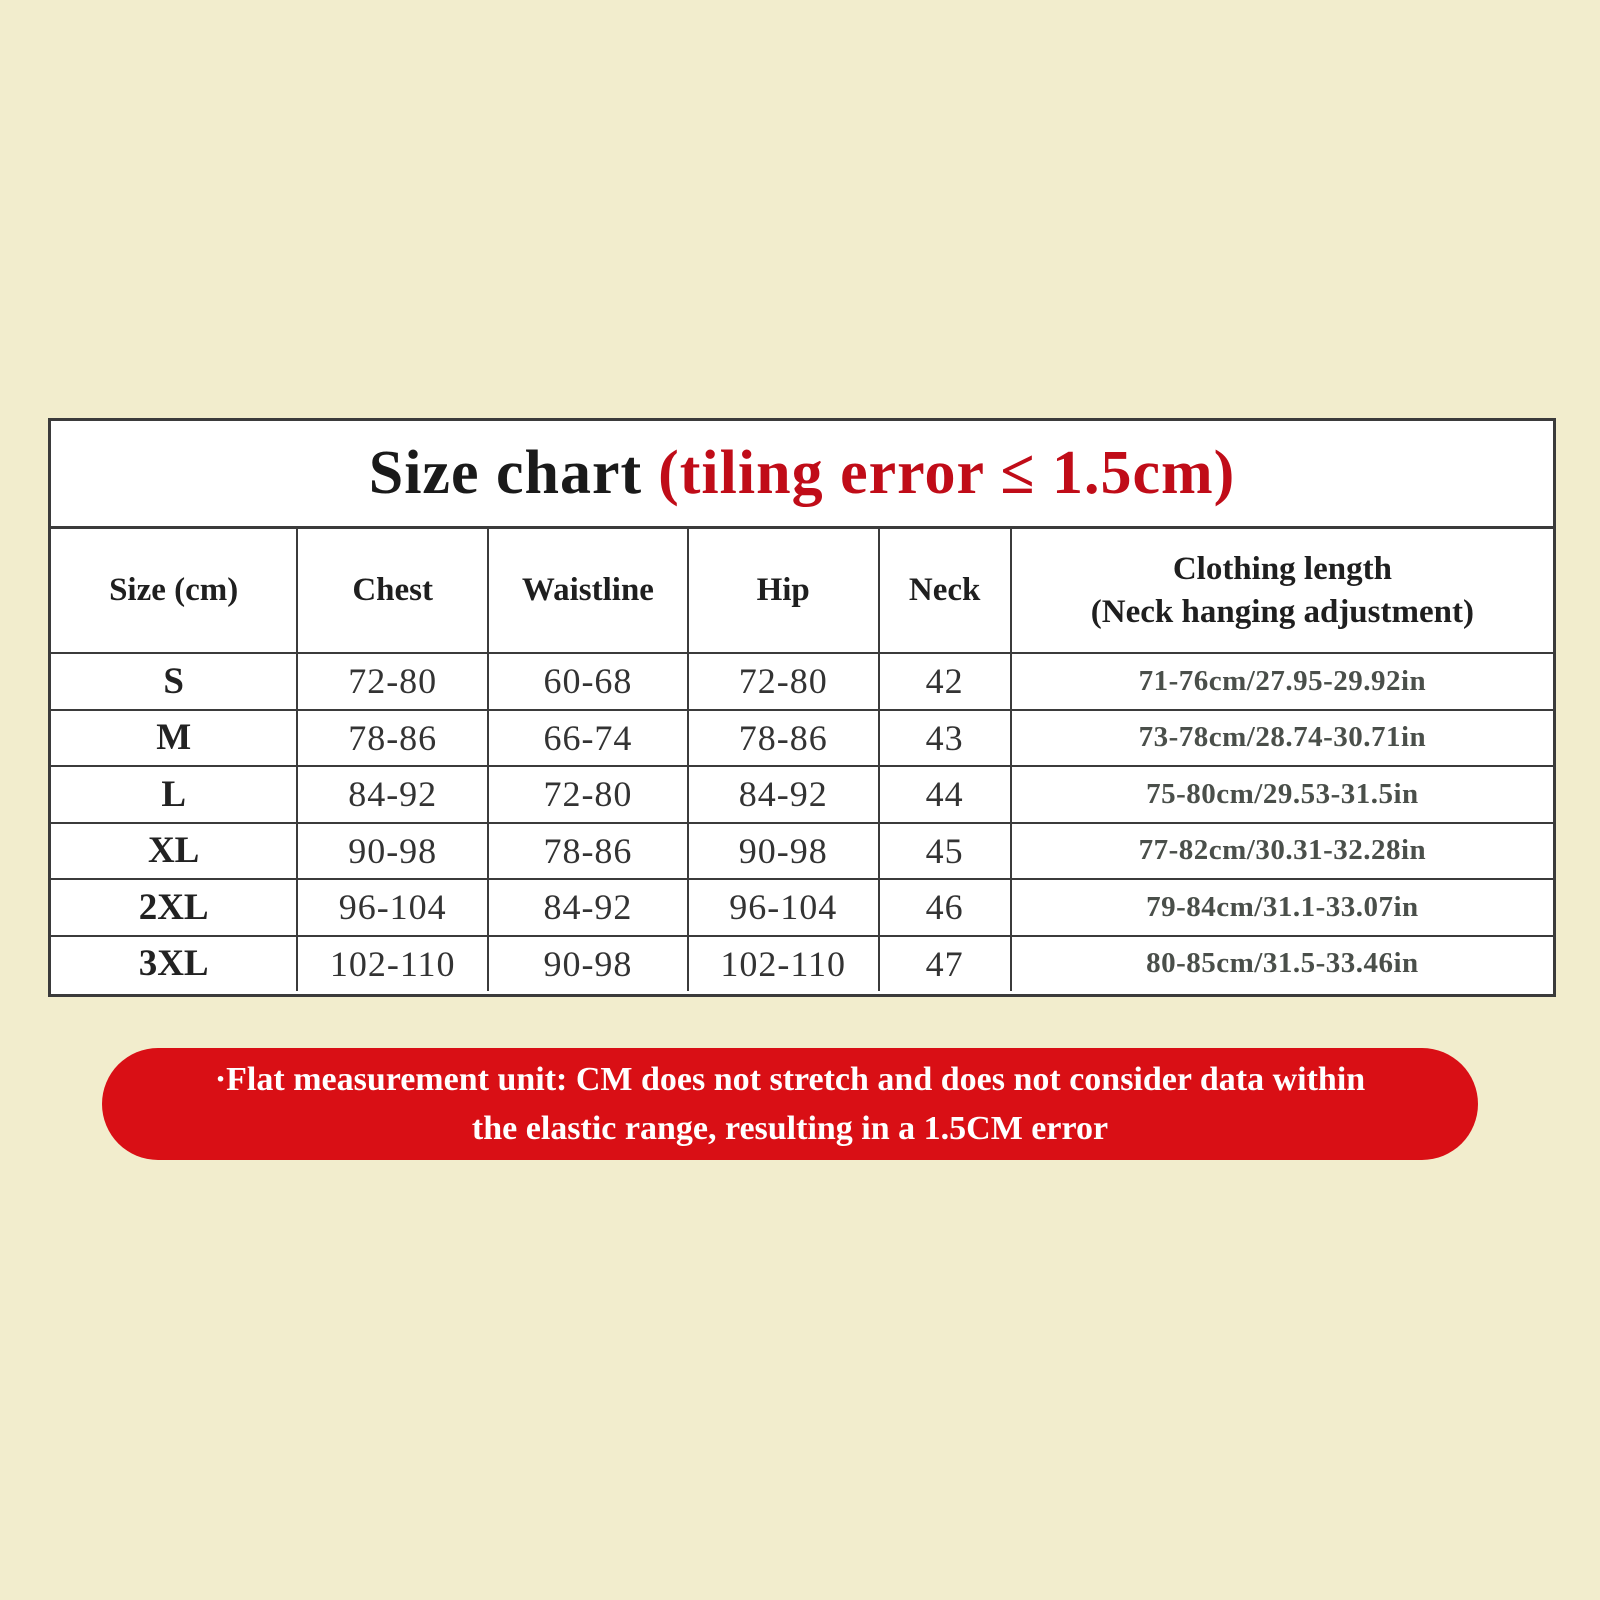 Image resolution: width=1600 pixels, height=1600 pixels. What do you see at coordinates (174, 963) in the screenshot?
I see `size-cell: 3XL` at bounding box center [174, 963].